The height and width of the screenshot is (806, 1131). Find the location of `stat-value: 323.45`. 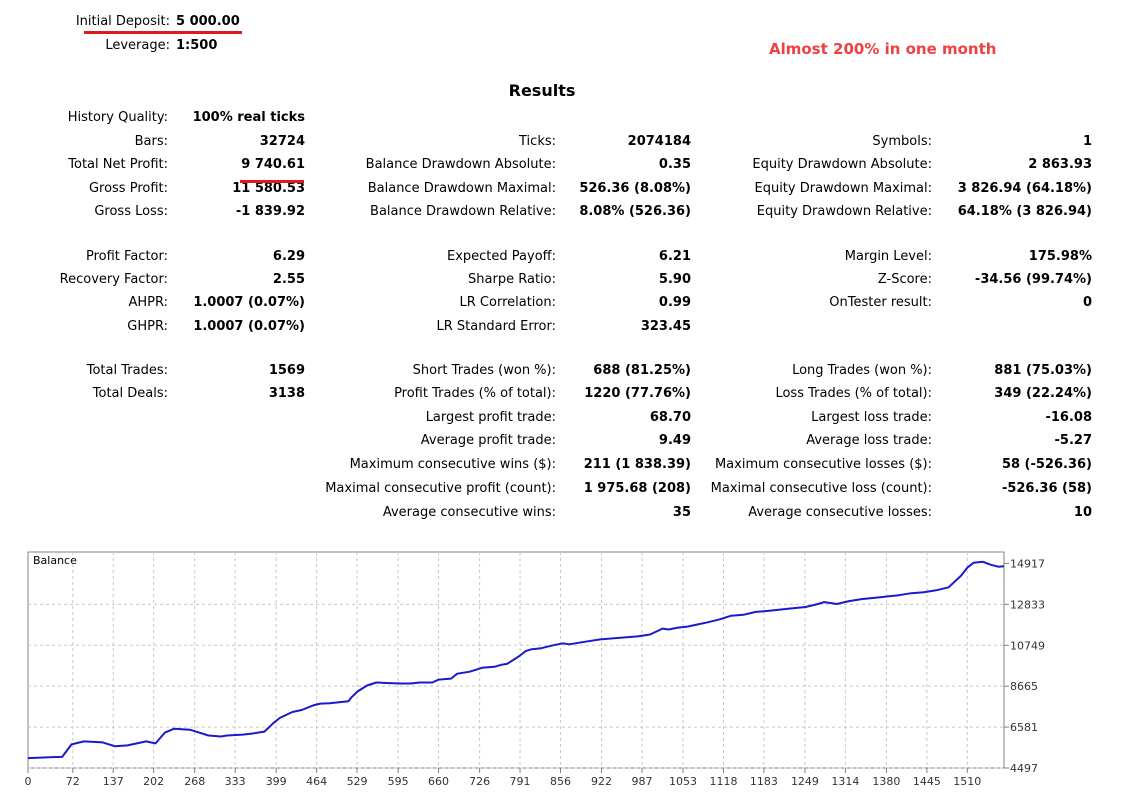

stat-value: 323.45 is located at coordinates (665, 326).